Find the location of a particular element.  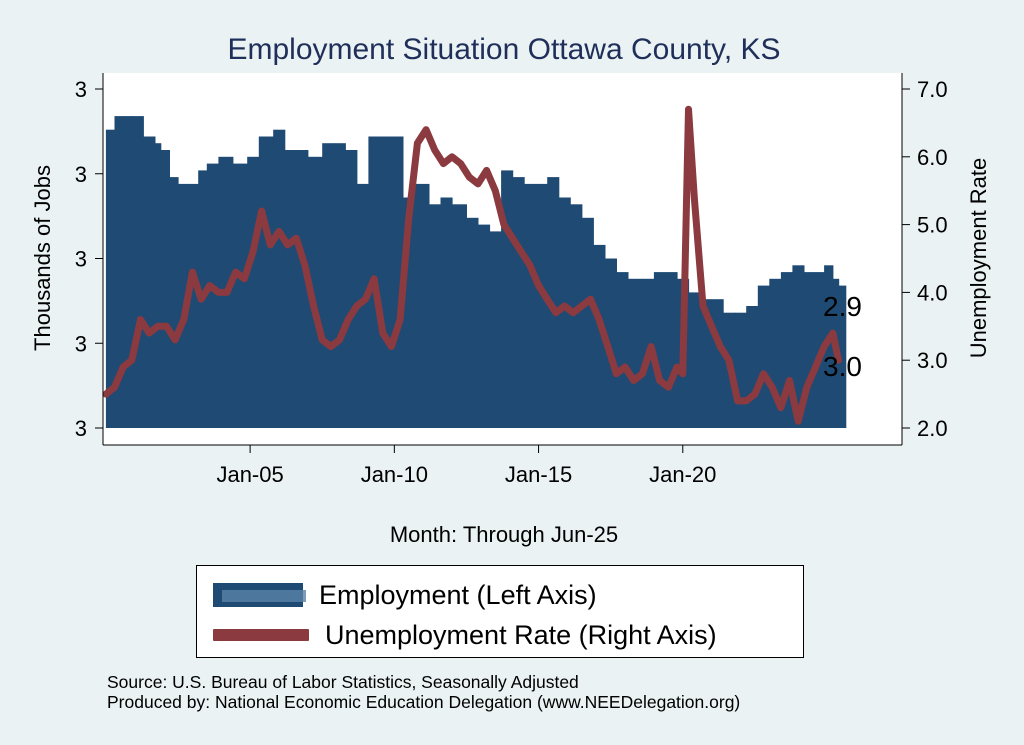

legend-item-unemployment: Unemployment Rate (Right Axis) is located at coordinates (465, 635).